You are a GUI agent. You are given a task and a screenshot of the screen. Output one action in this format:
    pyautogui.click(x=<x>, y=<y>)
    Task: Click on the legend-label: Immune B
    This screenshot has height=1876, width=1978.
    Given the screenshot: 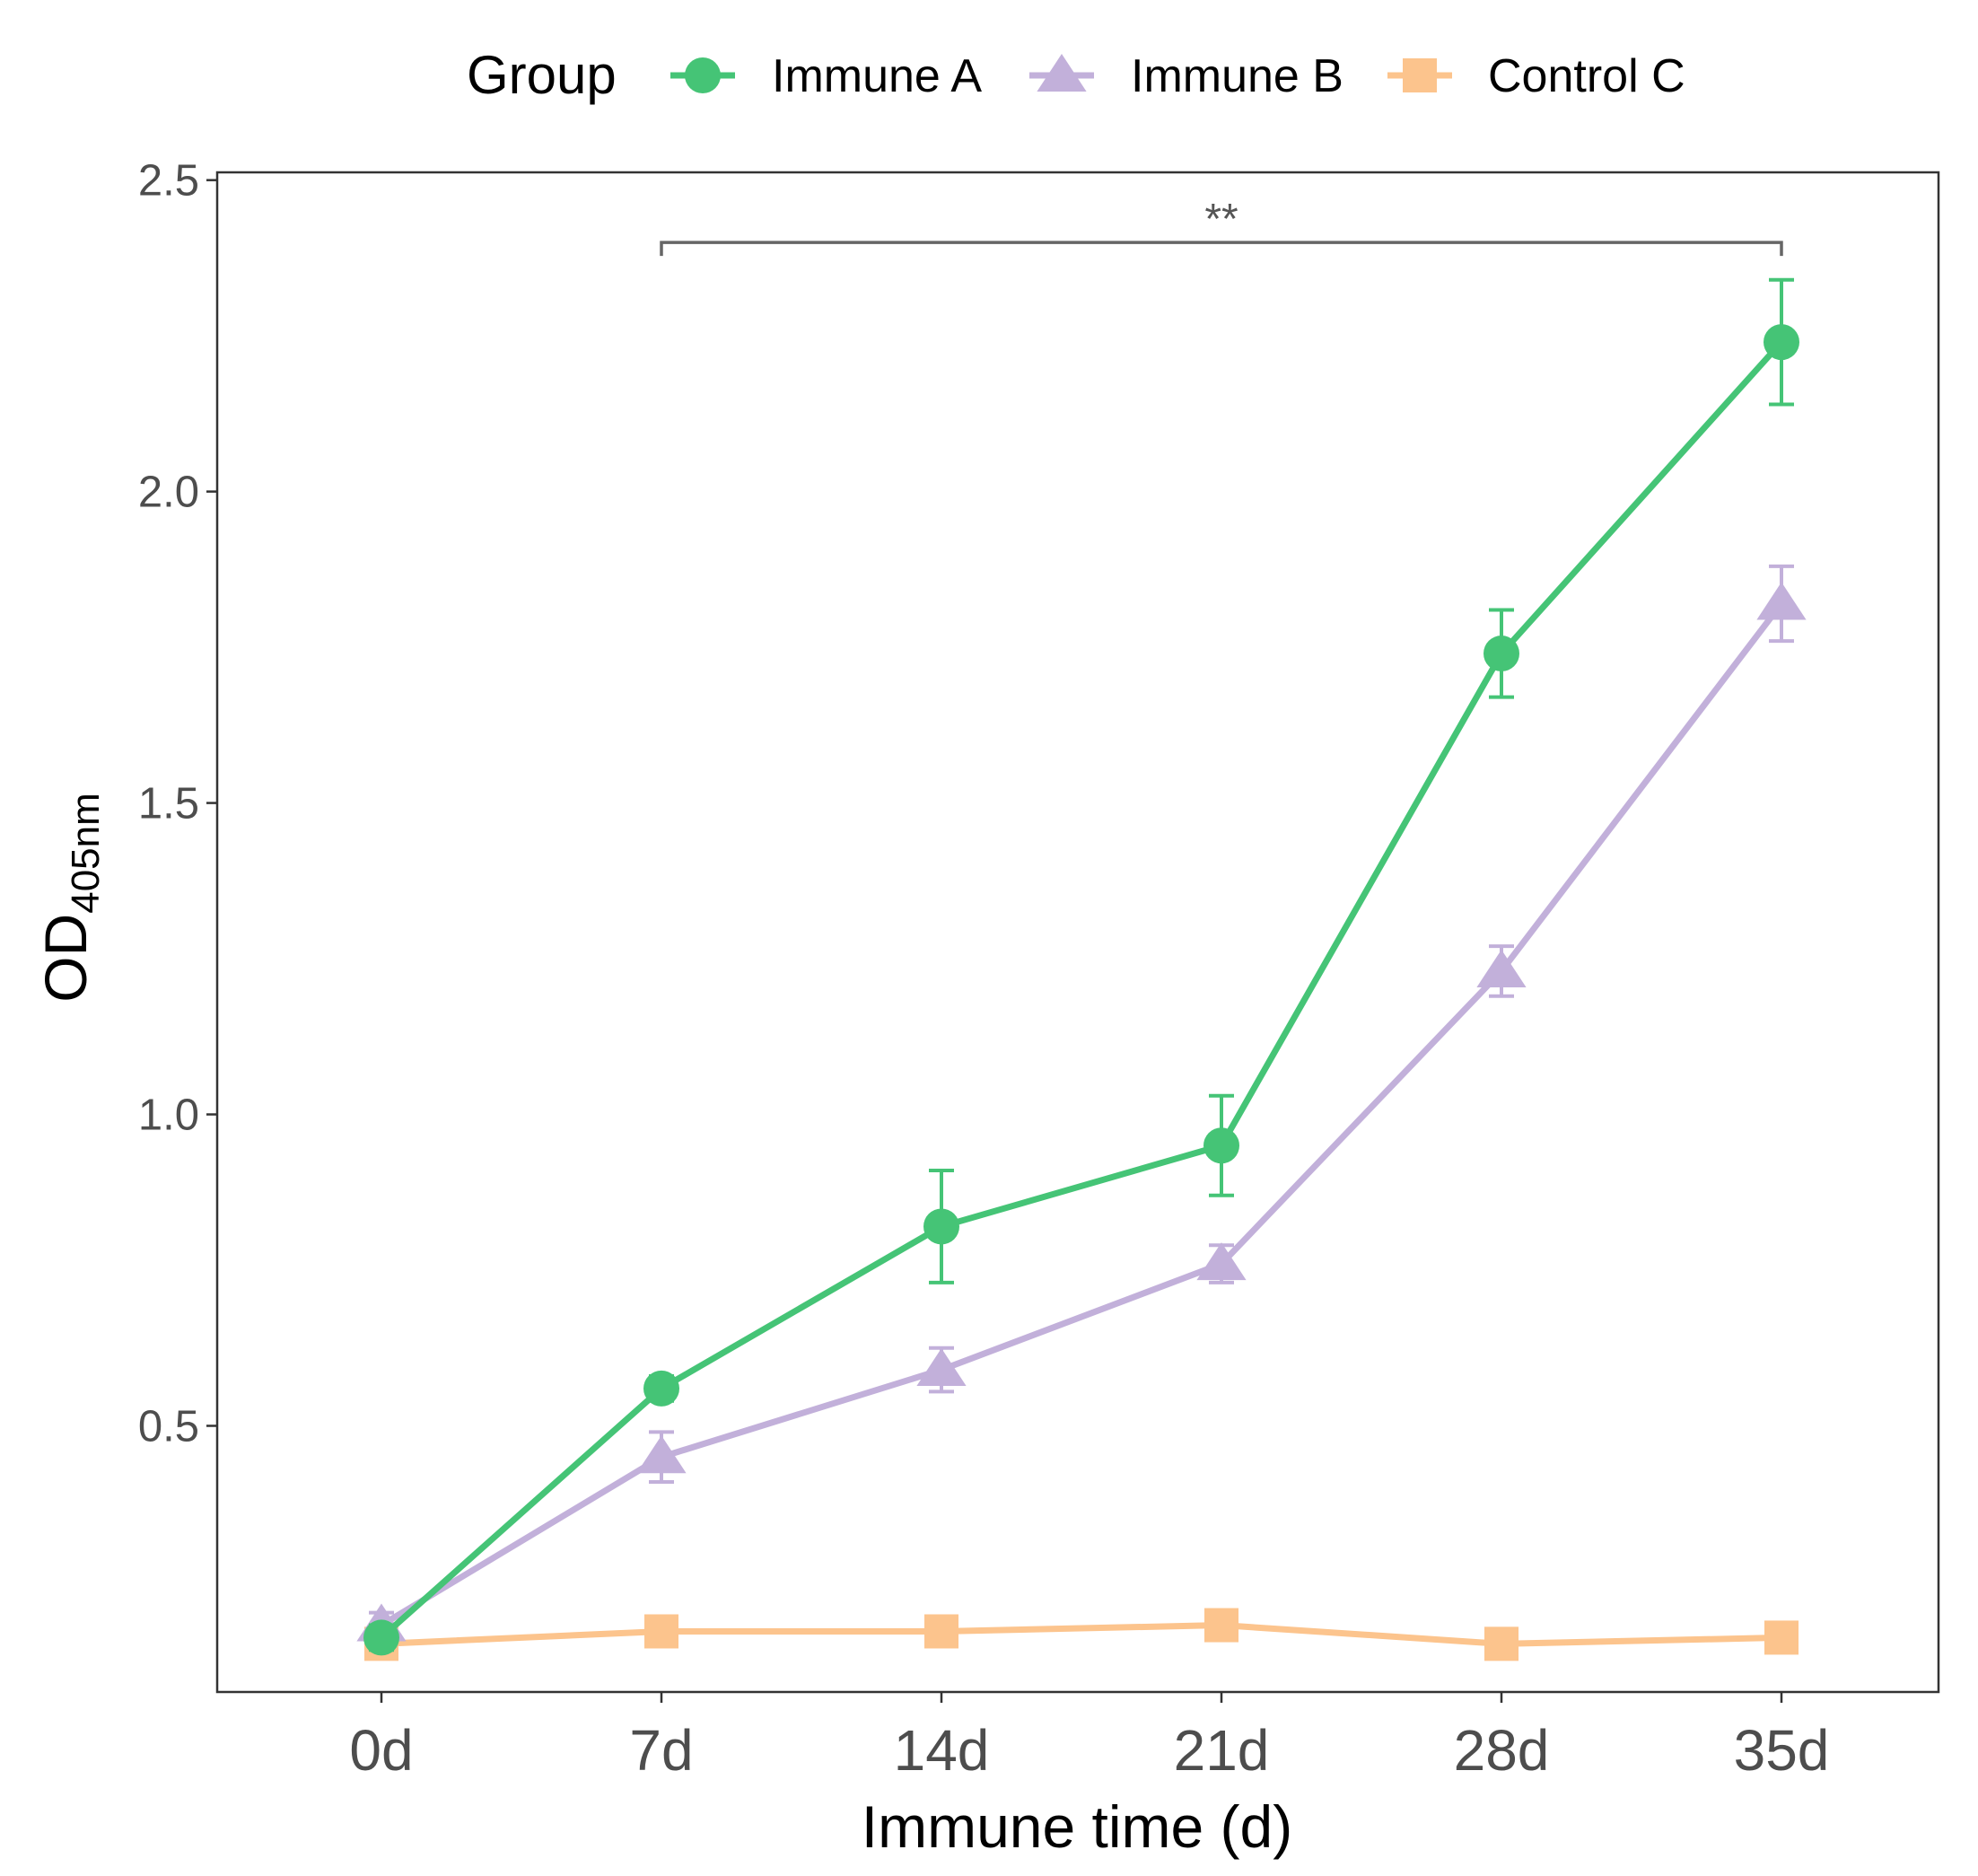 What is the action you would take?
    pyautogui.click(x=1237, y=76)
    